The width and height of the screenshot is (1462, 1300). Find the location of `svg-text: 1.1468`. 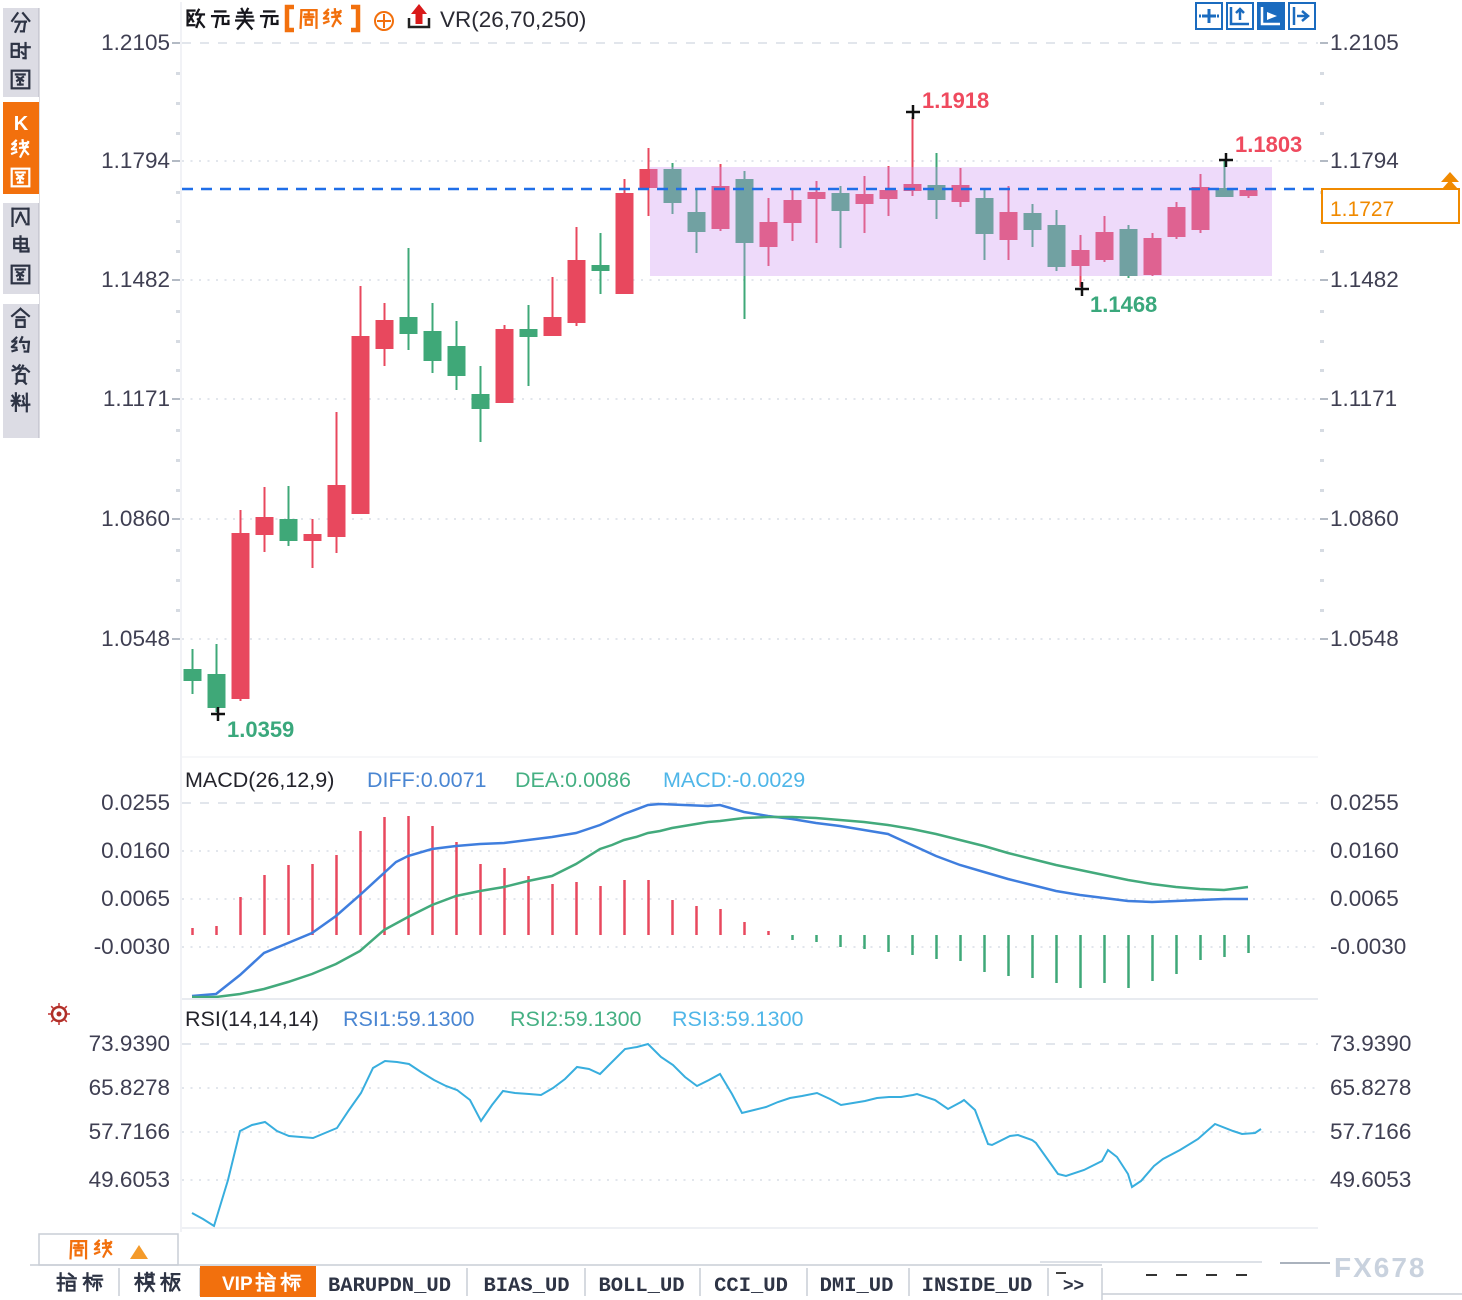

svg-text: 1.1468 is located at coordinates (1123, 304).